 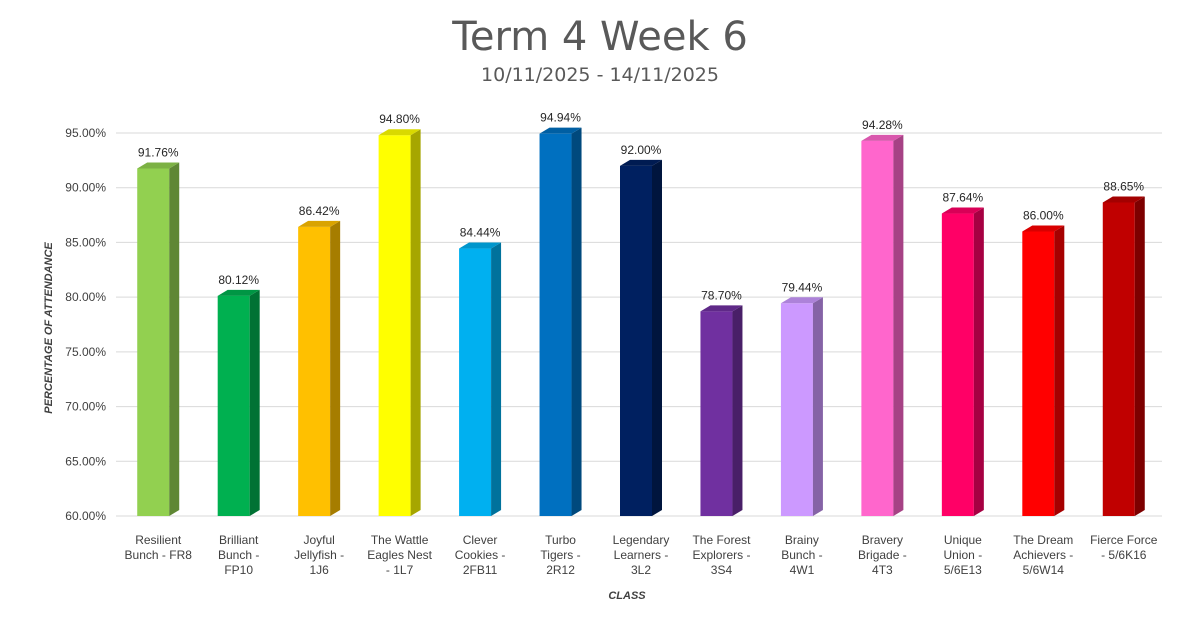 I want to click on category-label-line: 4W1, so click(x=802, y=570).